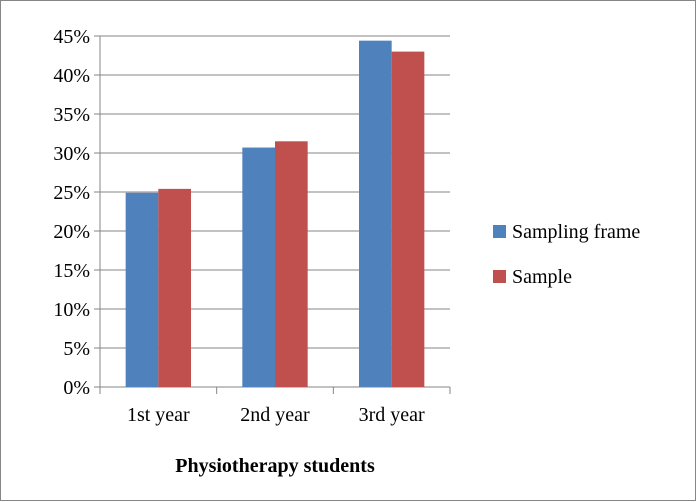  Describe the element at coordinates (71, 193) in the screenshot. I see `y-tick-label: 25%` at that location.